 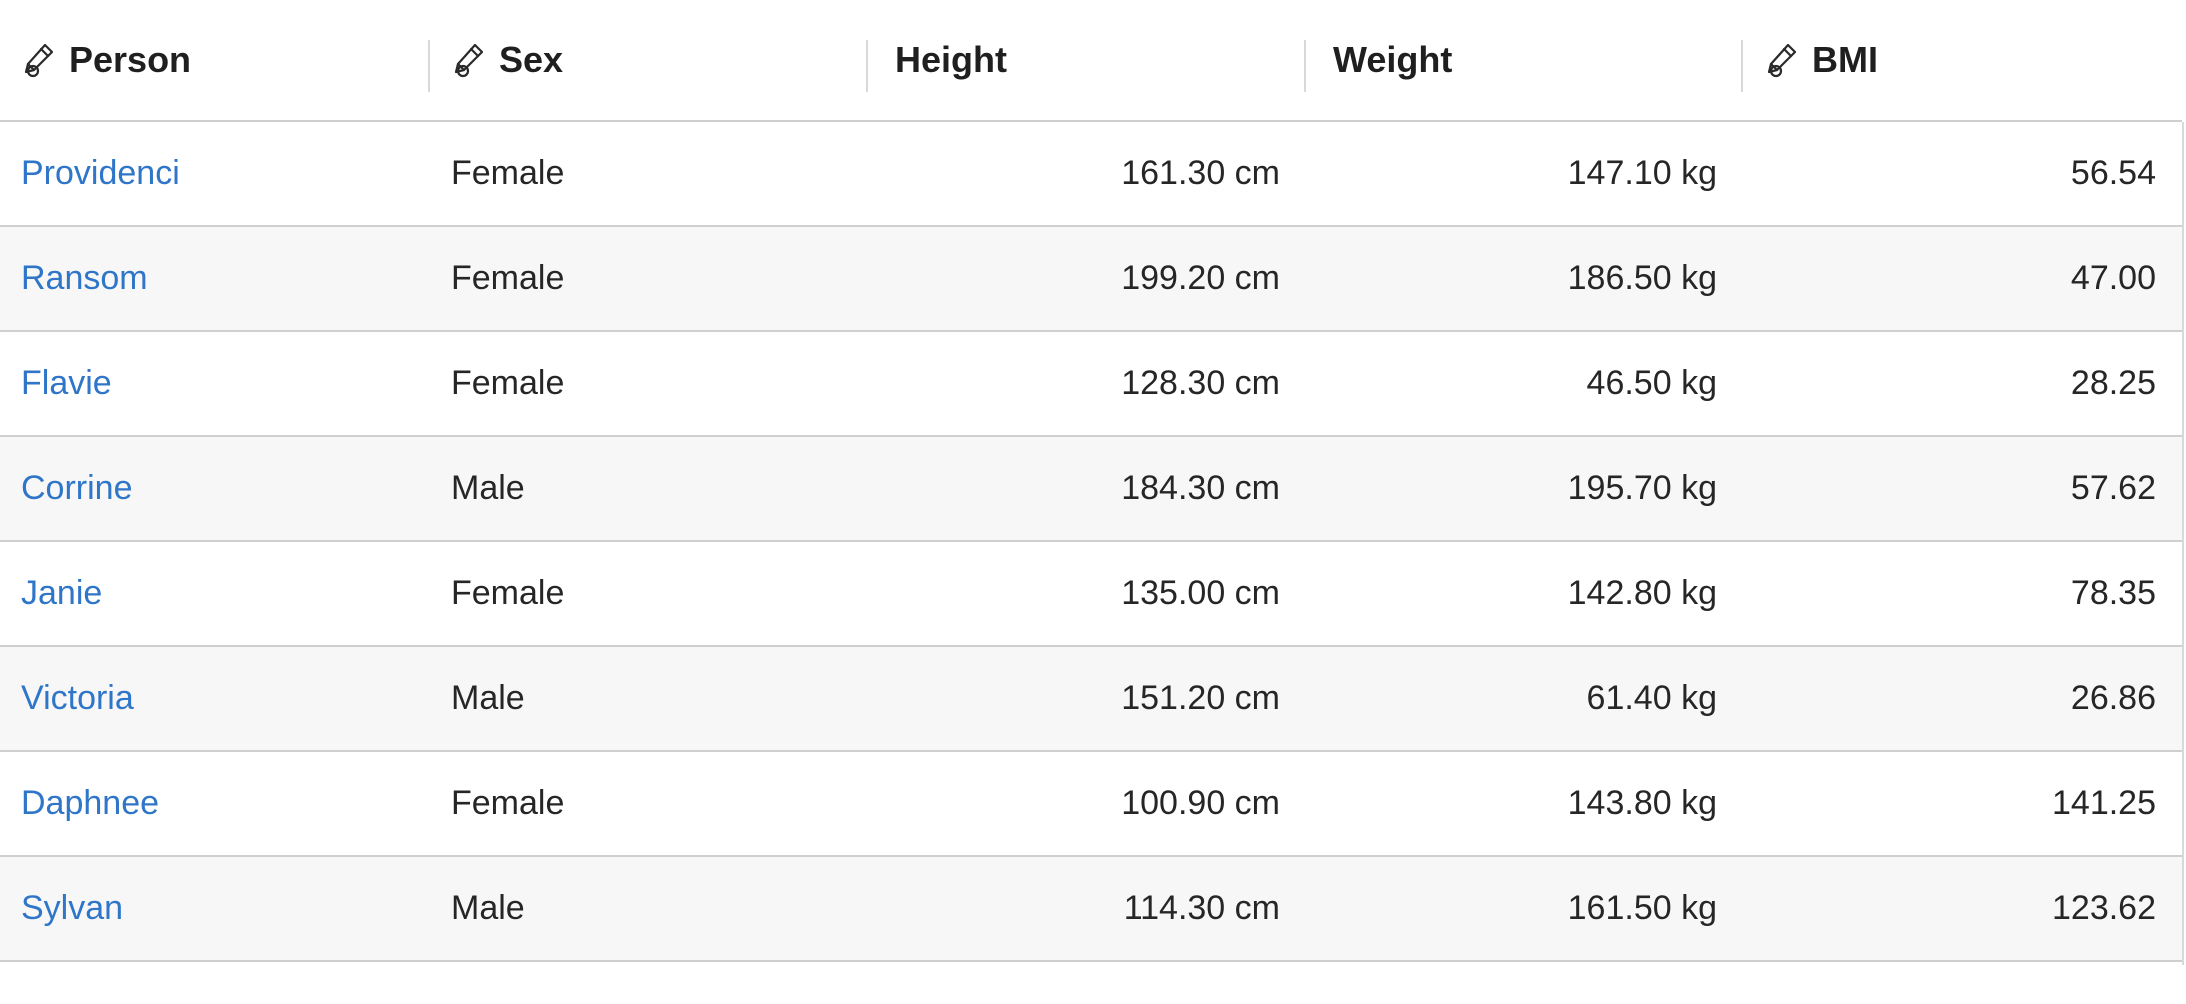 What do you see at coordinates (1200, 593) in the screenshot?
I see `height-cell: 135.00 cm` at bounding box center [1200, 593].